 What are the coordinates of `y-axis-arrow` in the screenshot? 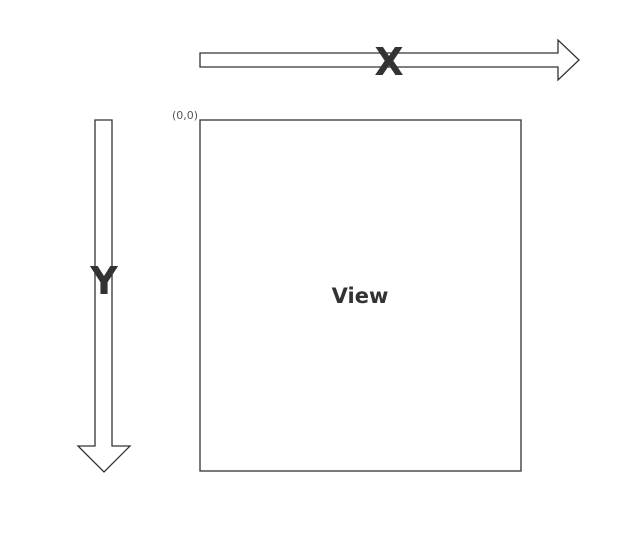 It's located at (104, 296).